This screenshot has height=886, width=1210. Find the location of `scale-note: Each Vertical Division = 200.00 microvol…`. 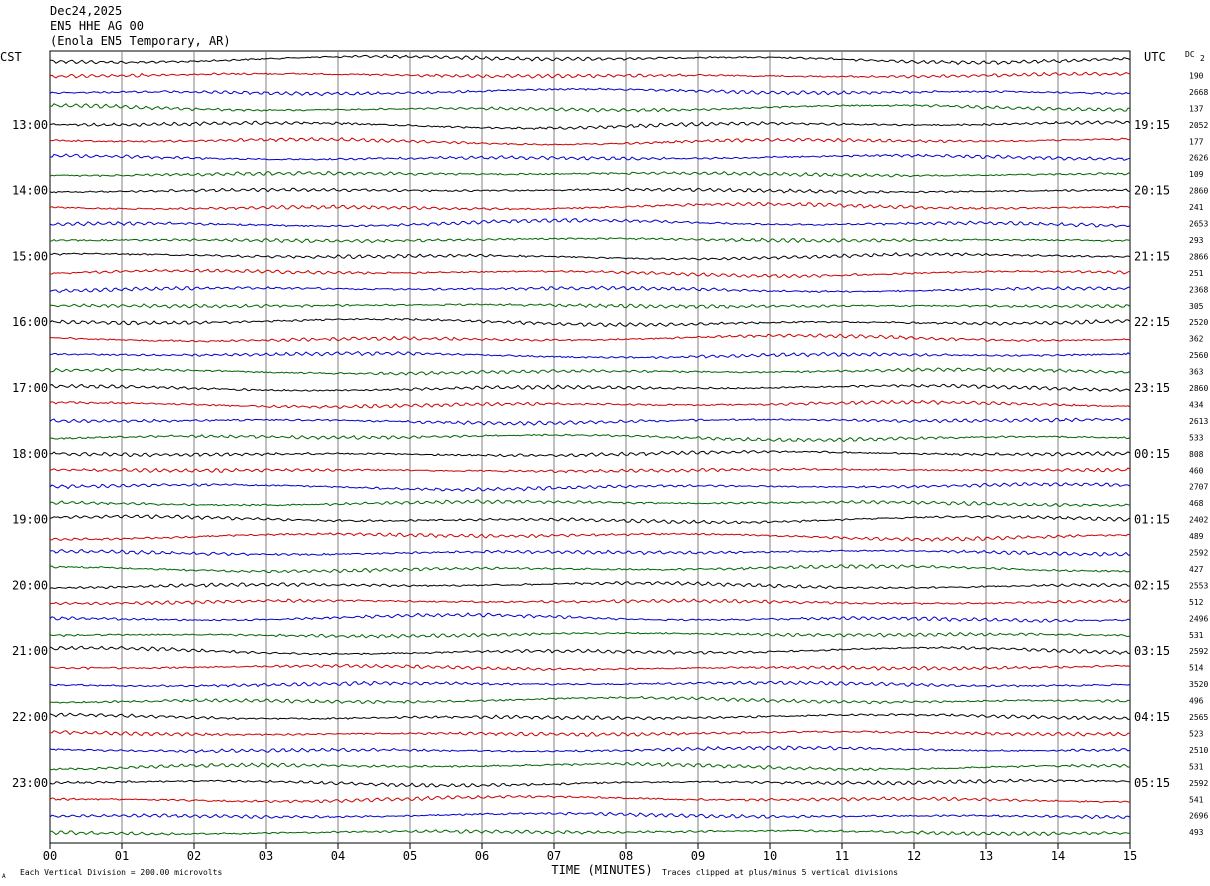

scale-note: Each Vertical Division = 200.00 microvol… is located at coordinates (121, 872).